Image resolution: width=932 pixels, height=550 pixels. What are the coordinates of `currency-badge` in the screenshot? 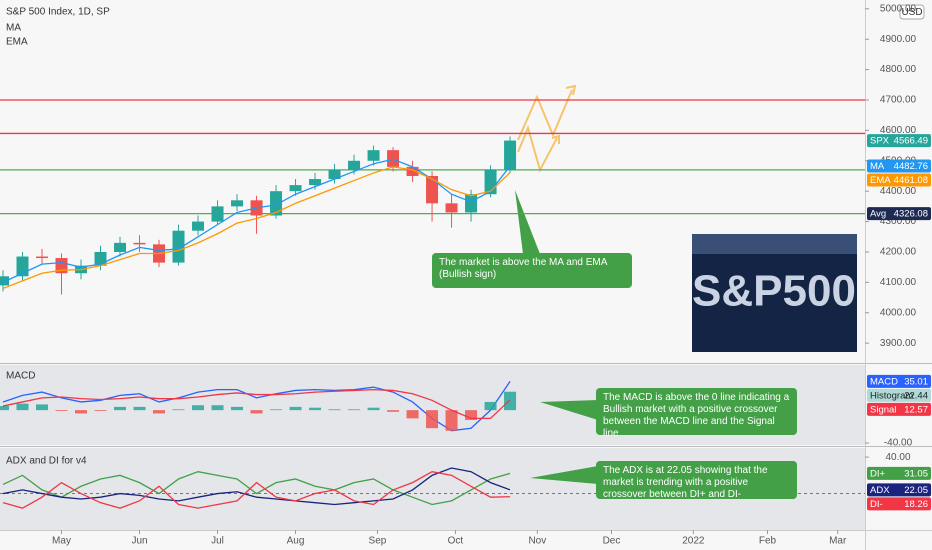 It's located at (912, 12).